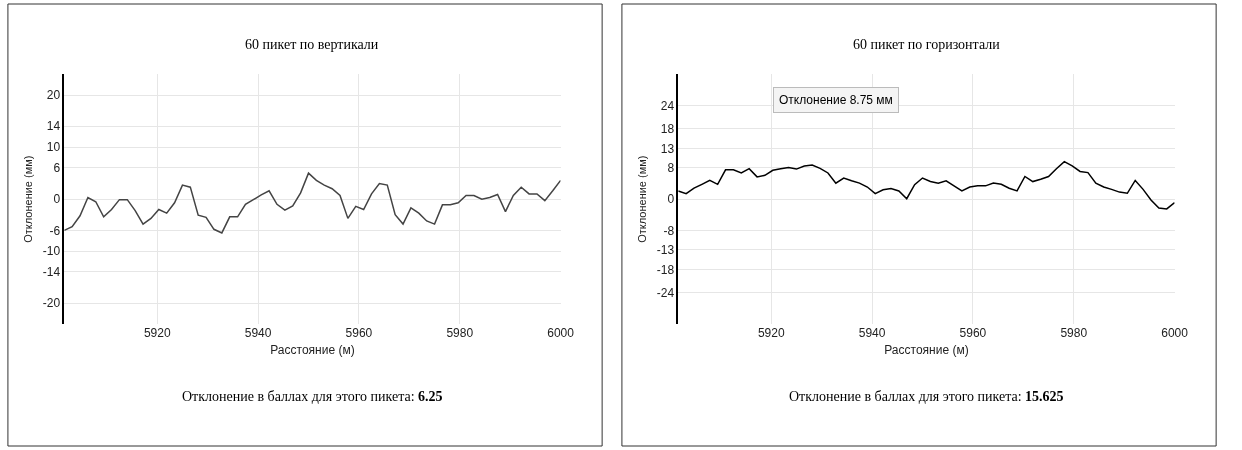 The width and height of the screenshot is (1242, 450). I want to click on y-tick-label: -8, so click(669, 230).